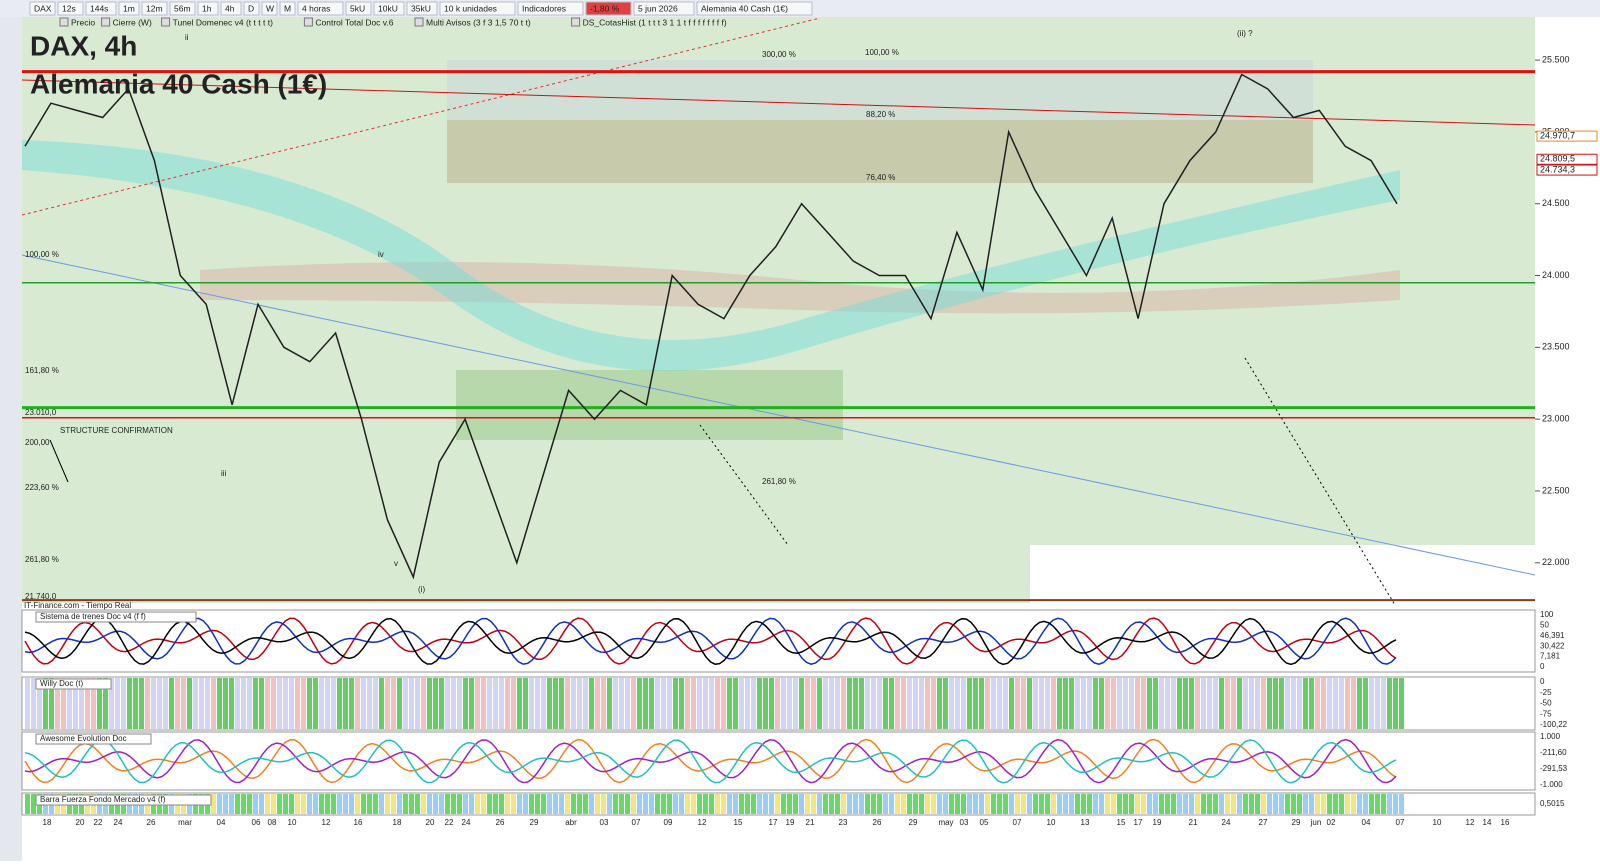 Image resolution: width=1600 pixels, height=866 pixels. I want to click on arrow-line, so click(59, 461).